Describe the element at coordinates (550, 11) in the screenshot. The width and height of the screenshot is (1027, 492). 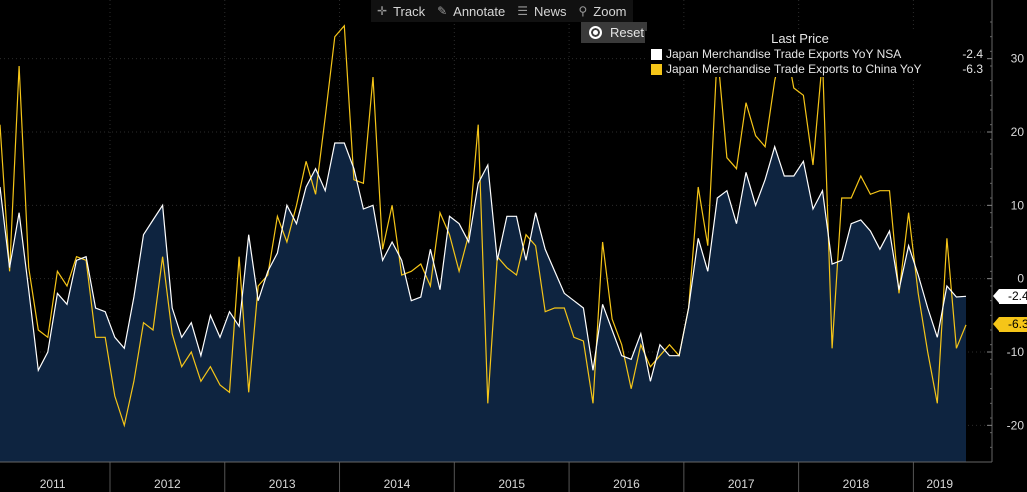
I see `news-label: News` at that location.